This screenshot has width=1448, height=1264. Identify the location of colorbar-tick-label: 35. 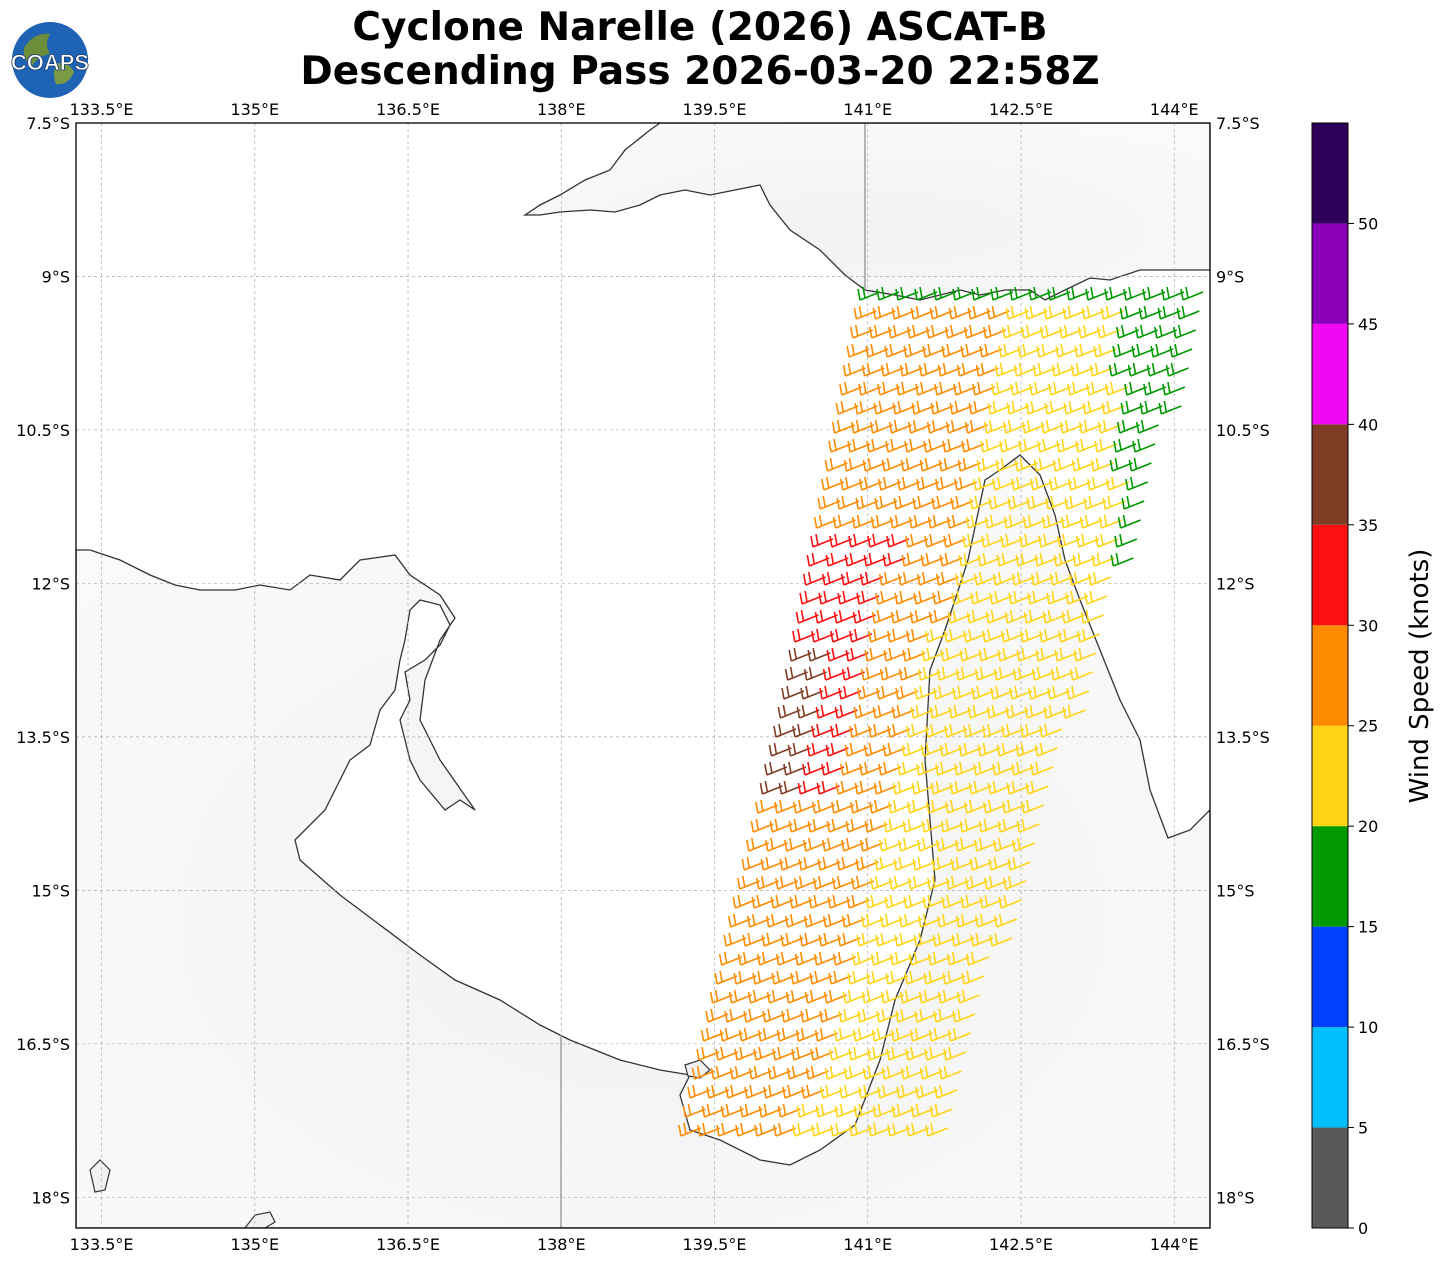
(1368, 525).